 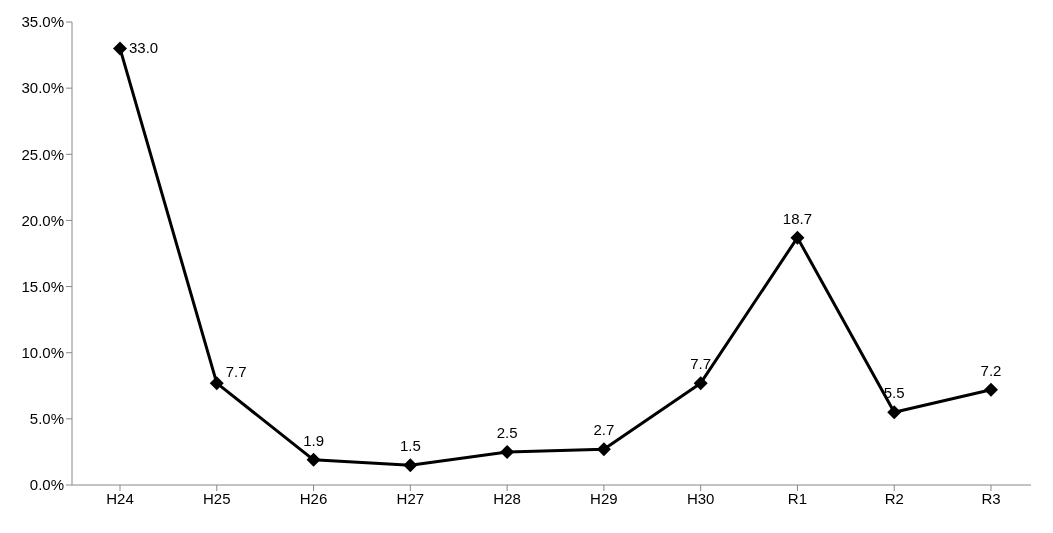 I want to click on y-tick-label: 20.0%, so click(x=42, y=220).